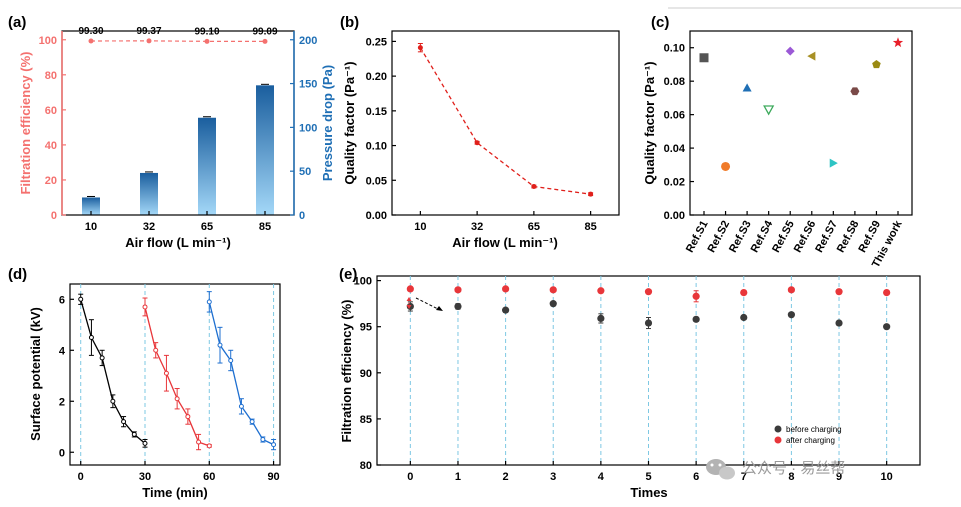  I want to click on panel-e-series, so click(648, 308).